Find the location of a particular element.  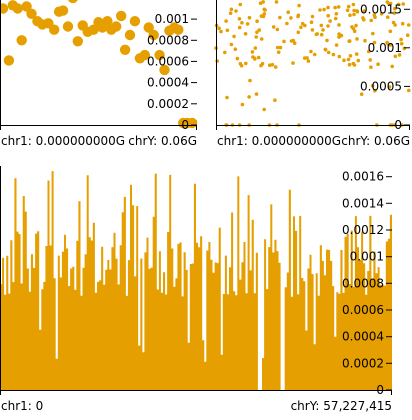

x-start-label: chr1: 0.000000000G is located at coordinates (63, 141).